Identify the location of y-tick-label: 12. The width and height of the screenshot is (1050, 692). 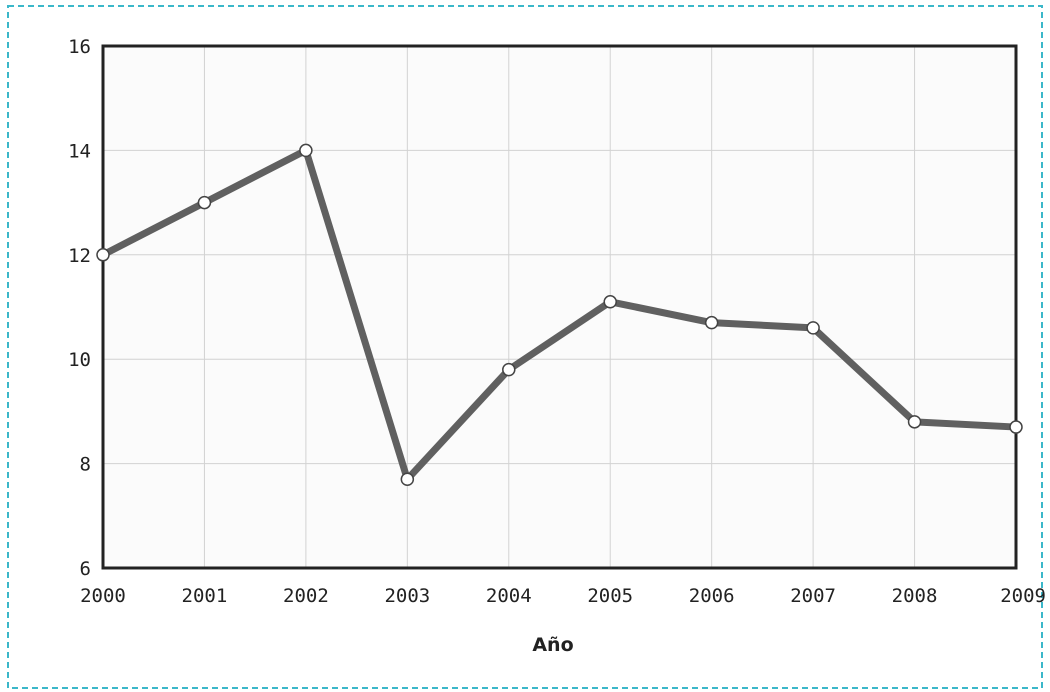
(79, 256).